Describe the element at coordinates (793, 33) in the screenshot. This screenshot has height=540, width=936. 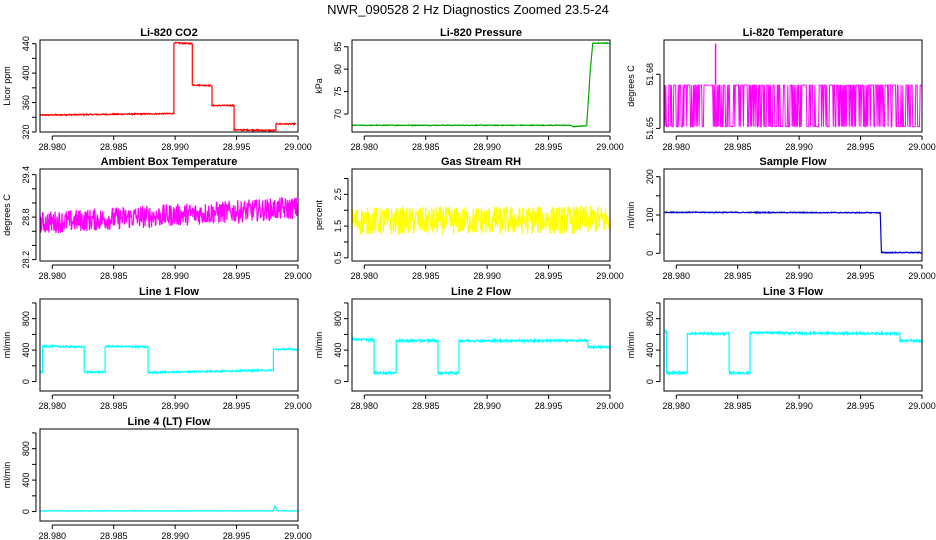
I see `panel-title: Li-820 Temperature` at that location.